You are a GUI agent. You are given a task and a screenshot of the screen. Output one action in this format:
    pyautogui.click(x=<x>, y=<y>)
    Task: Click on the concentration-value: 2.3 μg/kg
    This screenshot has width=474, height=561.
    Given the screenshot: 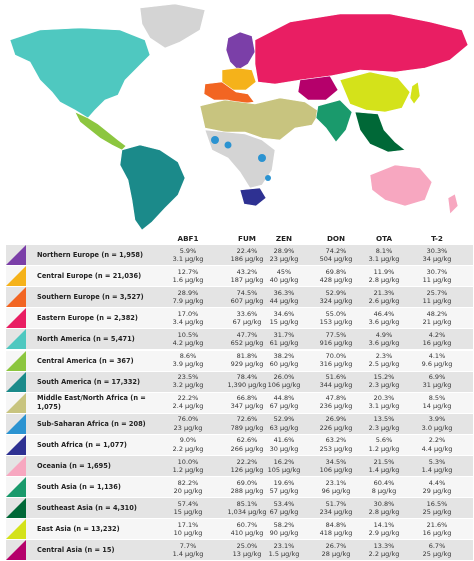 What is the action you would take?
    pyautogui.click(x=384, y=427)
    